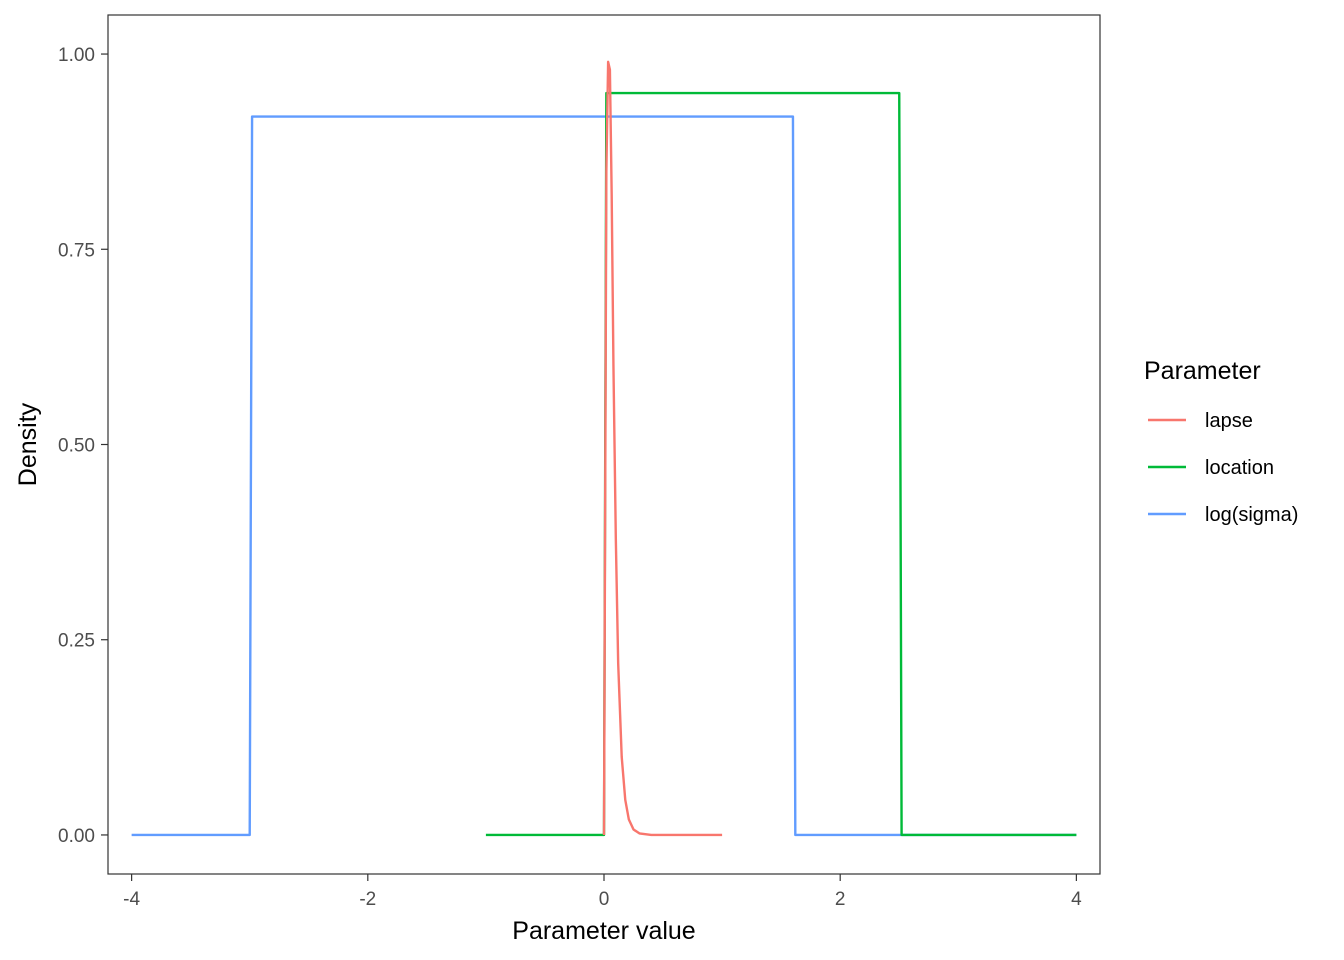 The width and height of the screenshot is (1344, 960). What do you see at coordinates (604, 899) in the screenshot?
I see `x-tick-label: 0` at bounding box center [604, 899].